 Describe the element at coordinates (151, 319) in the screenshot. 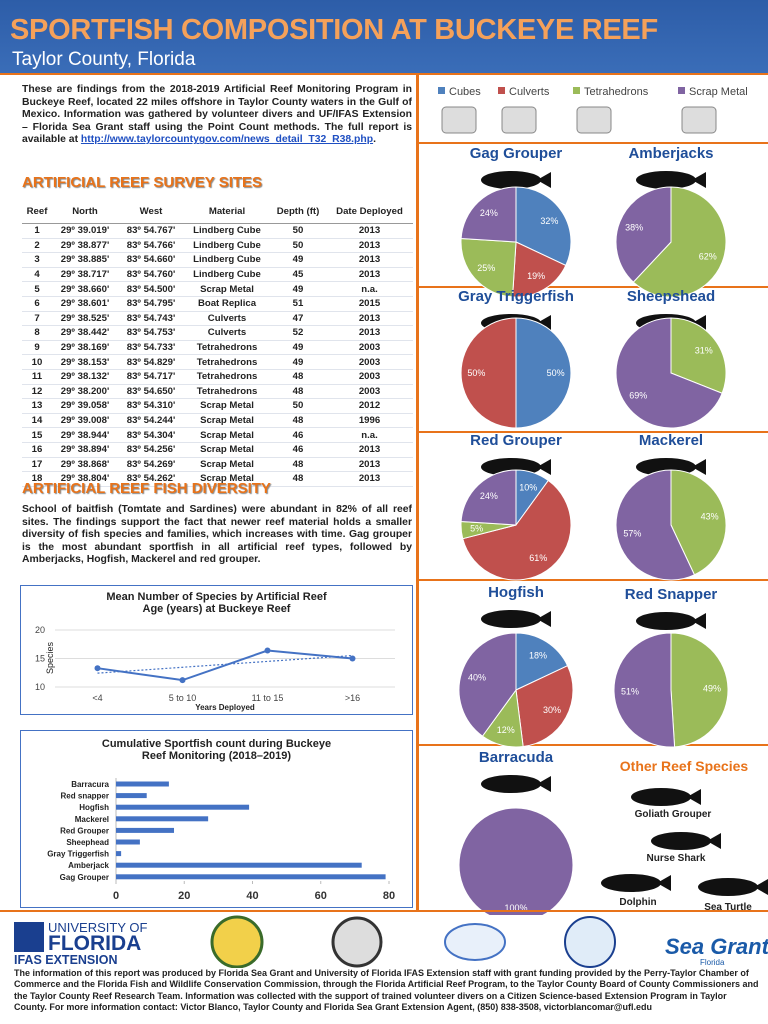

I see `table-cell: 83º 54.743'` at that location.